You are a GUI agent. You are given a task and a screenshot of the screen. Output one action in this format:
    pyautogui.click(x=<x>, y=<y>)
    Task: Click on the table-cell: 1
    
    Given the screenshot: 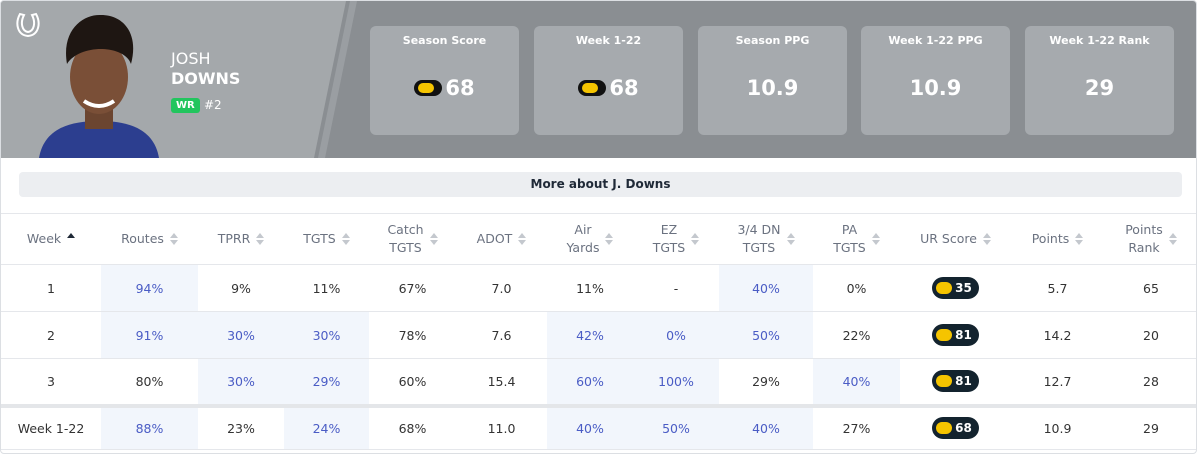 What is the action you would take?
    pyautogui.click(x=51, y=288)
    